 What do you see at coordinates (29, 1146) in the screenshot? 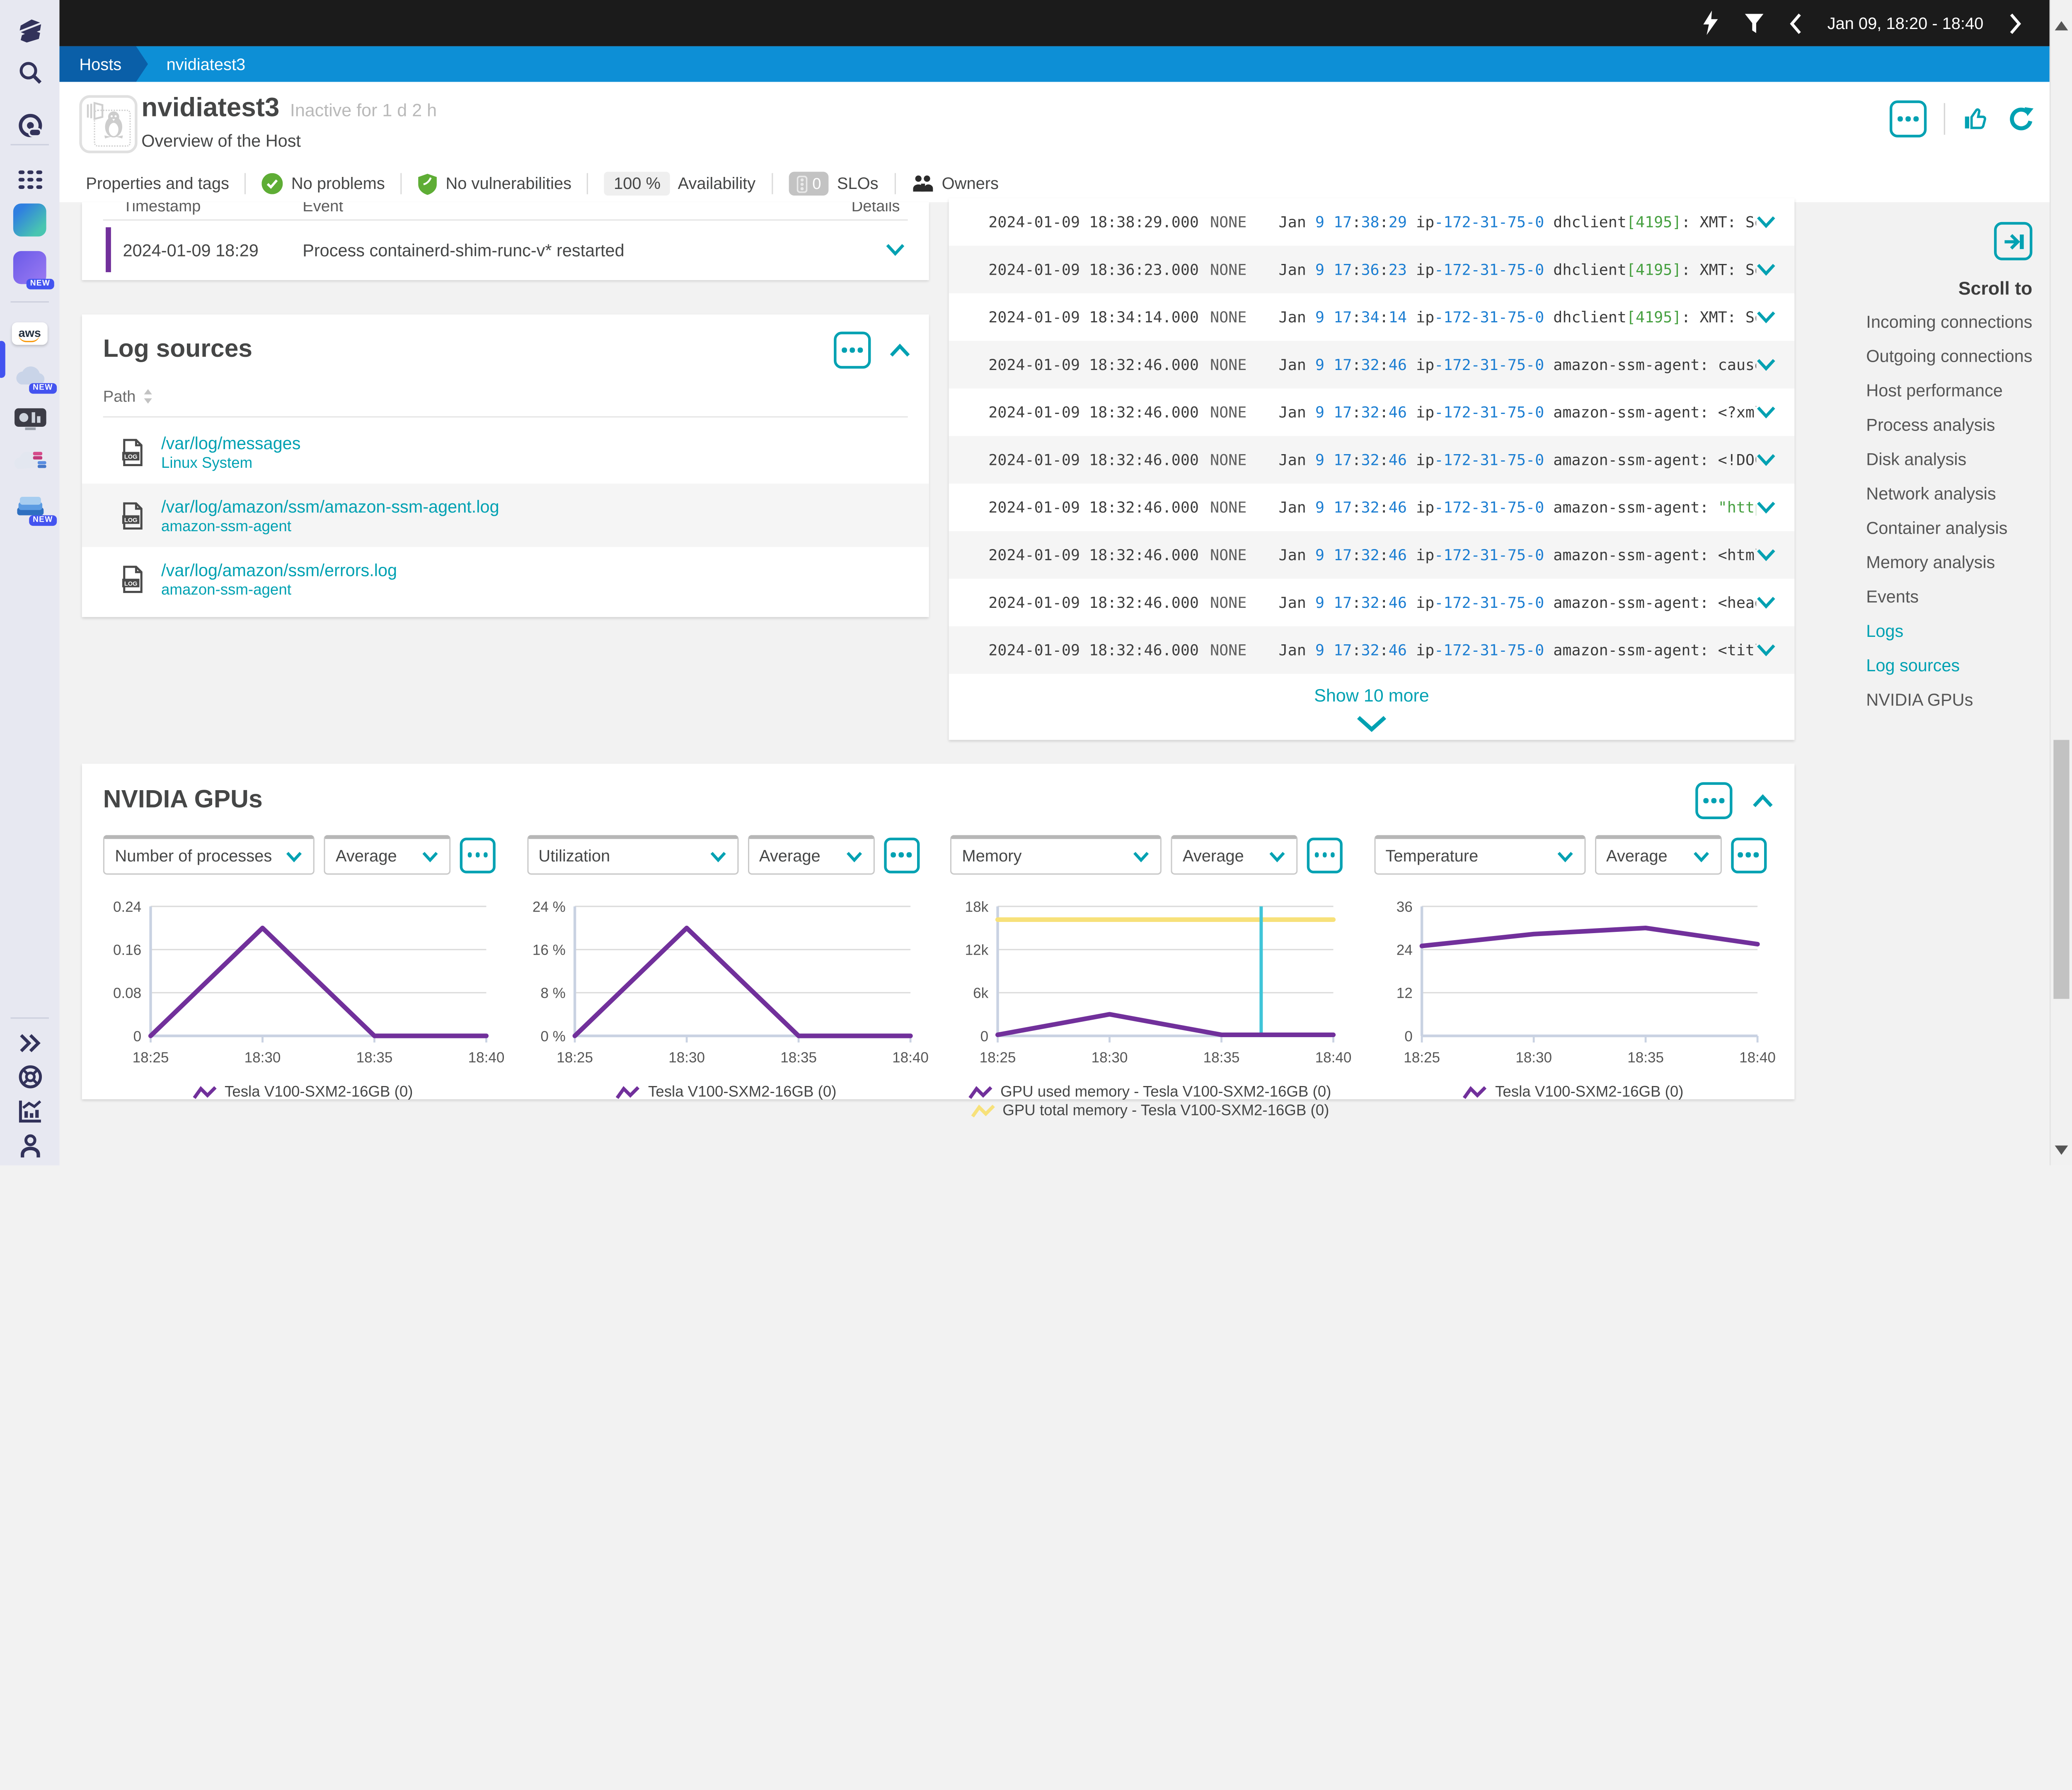
I see `user-profile-icon` at bounding box center [29, 1146].